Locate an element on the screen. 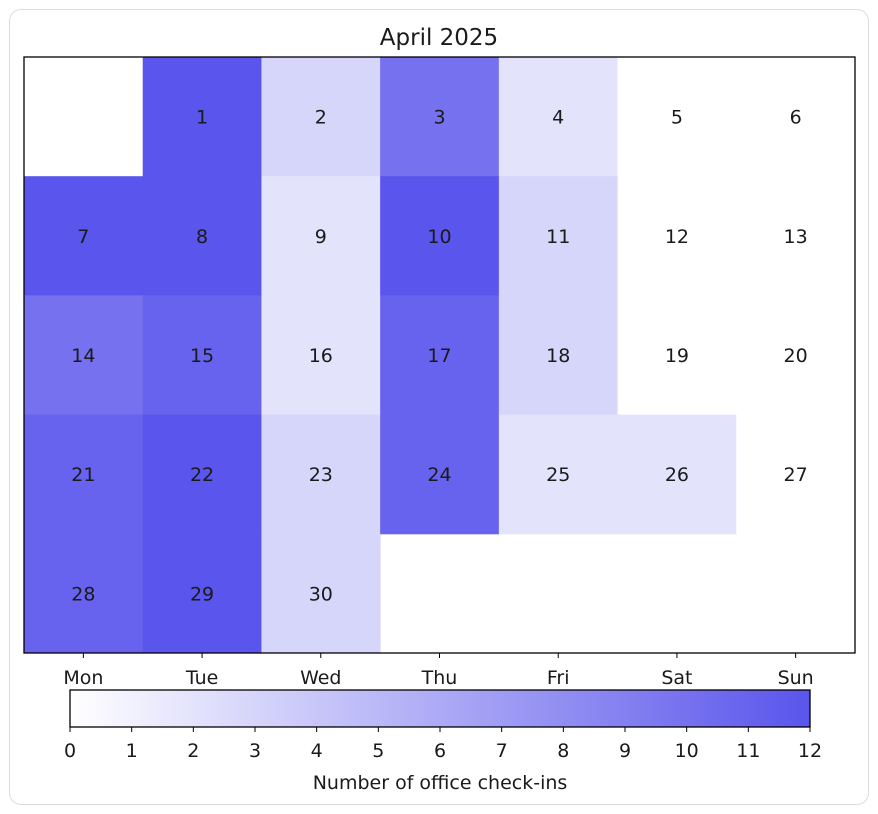 The image size is (878, 814). day-label: 9 is located at coordinates (321, 237).